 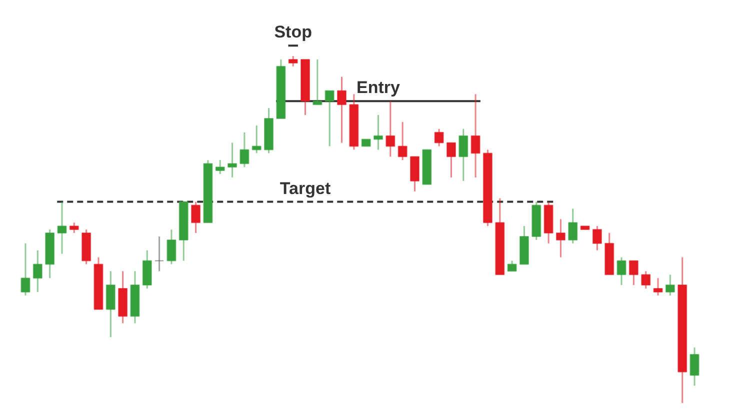 I want to click on ref-line-label: Stop, so click(x=293, y=32).